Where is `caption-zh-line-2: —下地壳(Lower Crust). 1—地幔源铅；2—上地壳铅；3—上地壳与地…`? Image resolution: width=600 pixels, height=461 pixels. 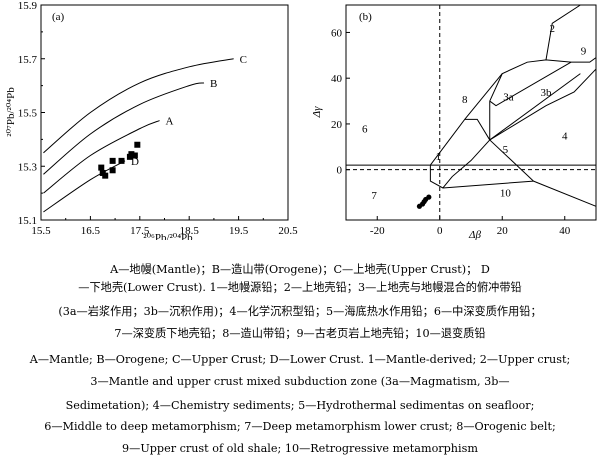
caption-zh-line-2: —下地壳(Lower Crust). 1—地幔源铅；2—上地壳铅；3—上地壳与地… is located at coordinates (300, 287).